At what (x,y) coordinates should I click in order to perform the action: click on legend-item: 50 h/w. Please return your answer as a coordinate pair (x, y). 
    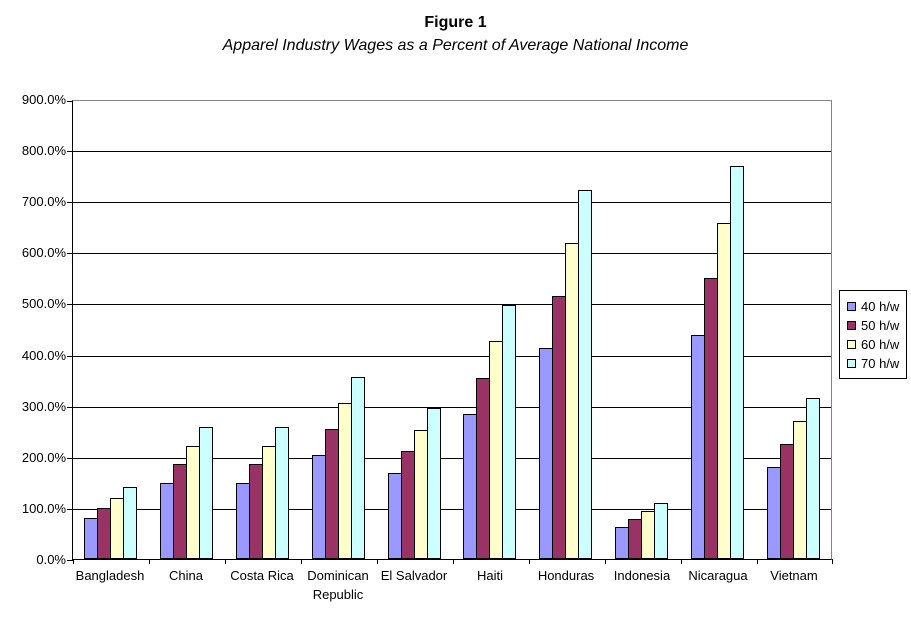
    Looking at the image, I should click on (876, 325).